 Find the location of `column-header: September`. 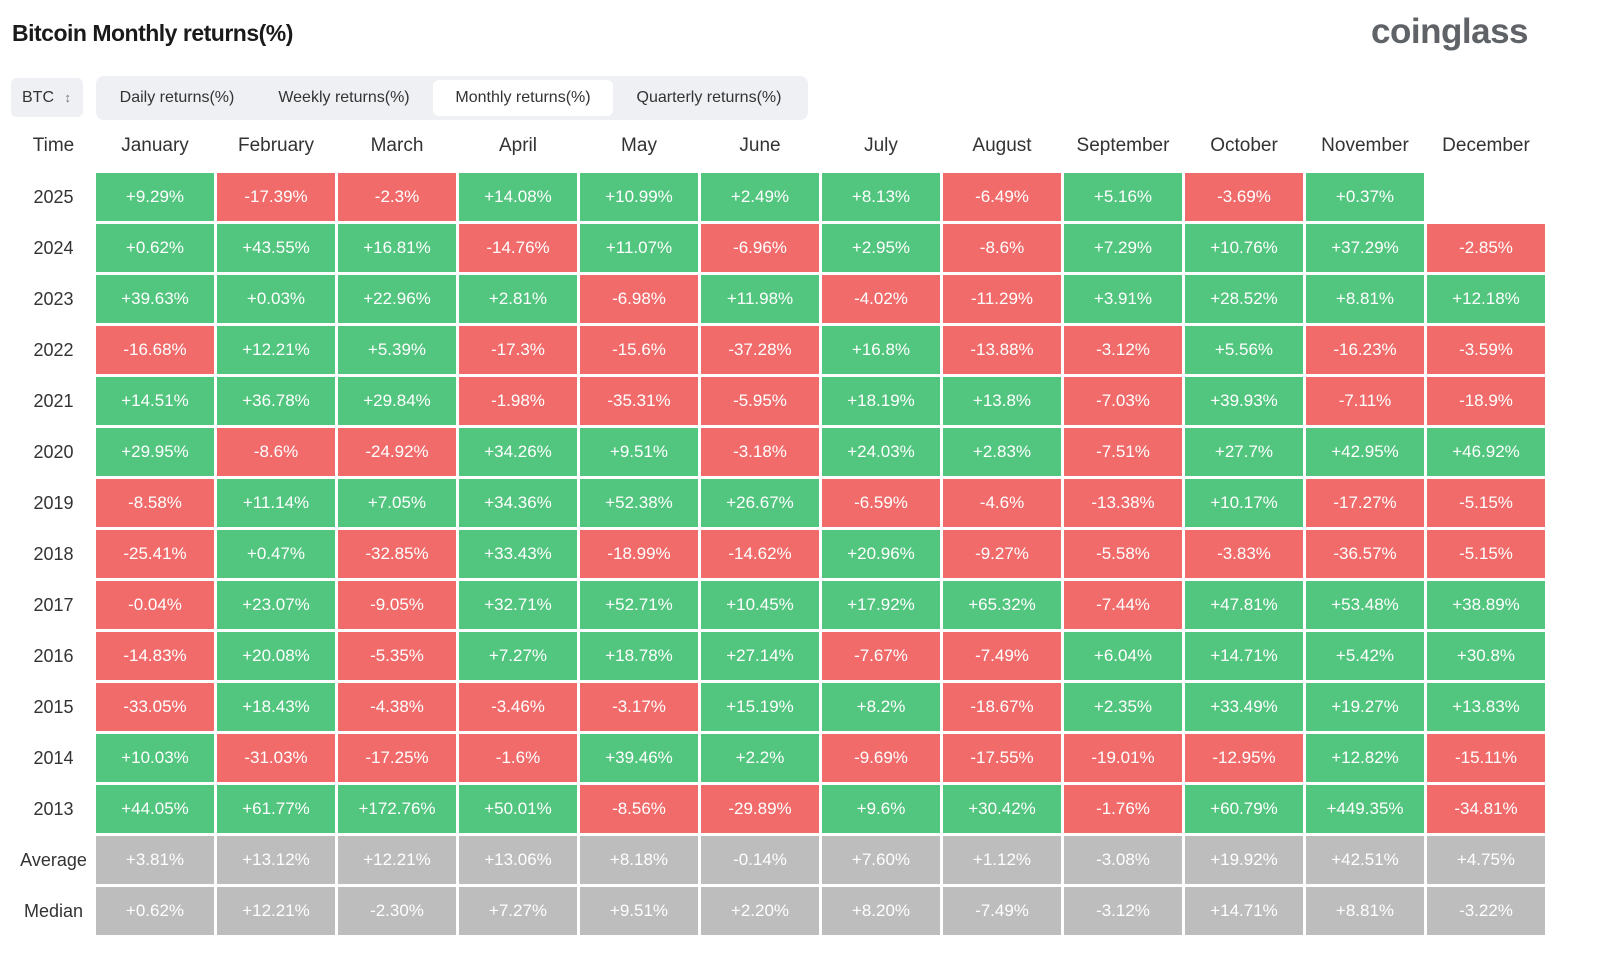

column-header: September is located at coordinates (1123, 145).